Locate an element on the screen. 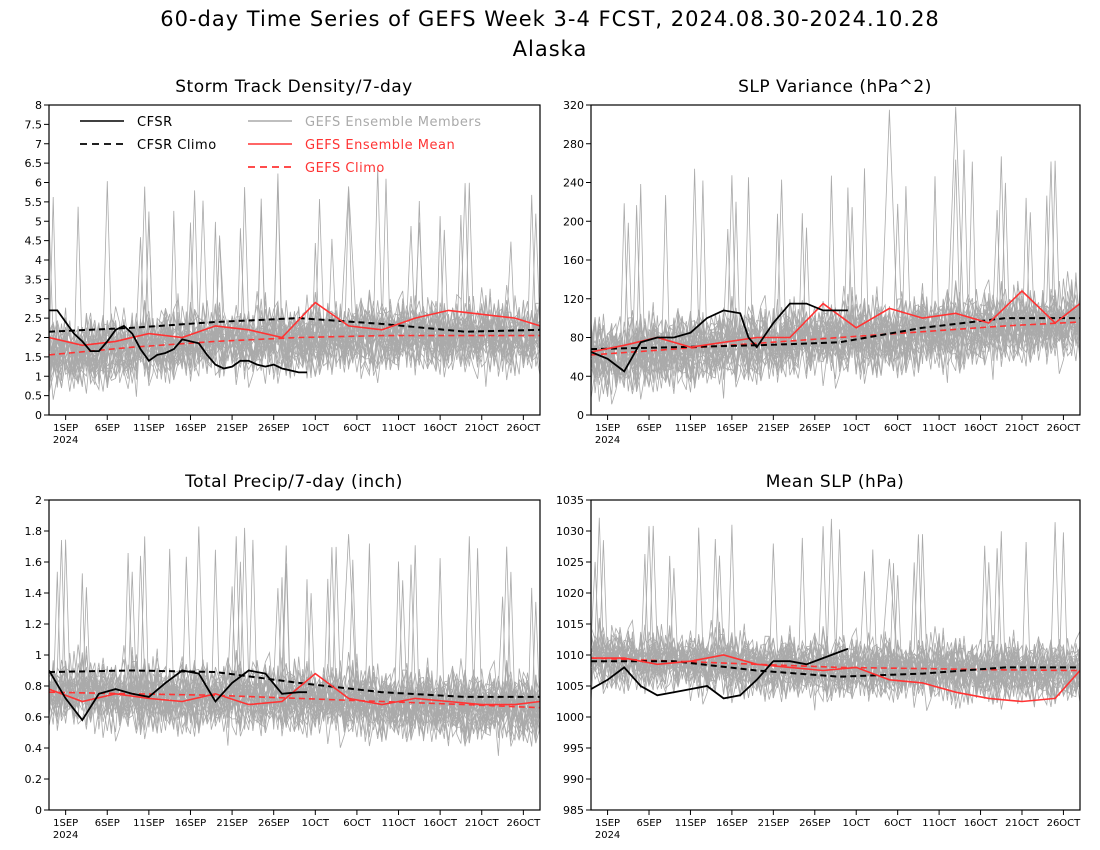 This screenshot has height=850, width=1100. y-tick-label: 3.5 is located at coordinates (34, 279).